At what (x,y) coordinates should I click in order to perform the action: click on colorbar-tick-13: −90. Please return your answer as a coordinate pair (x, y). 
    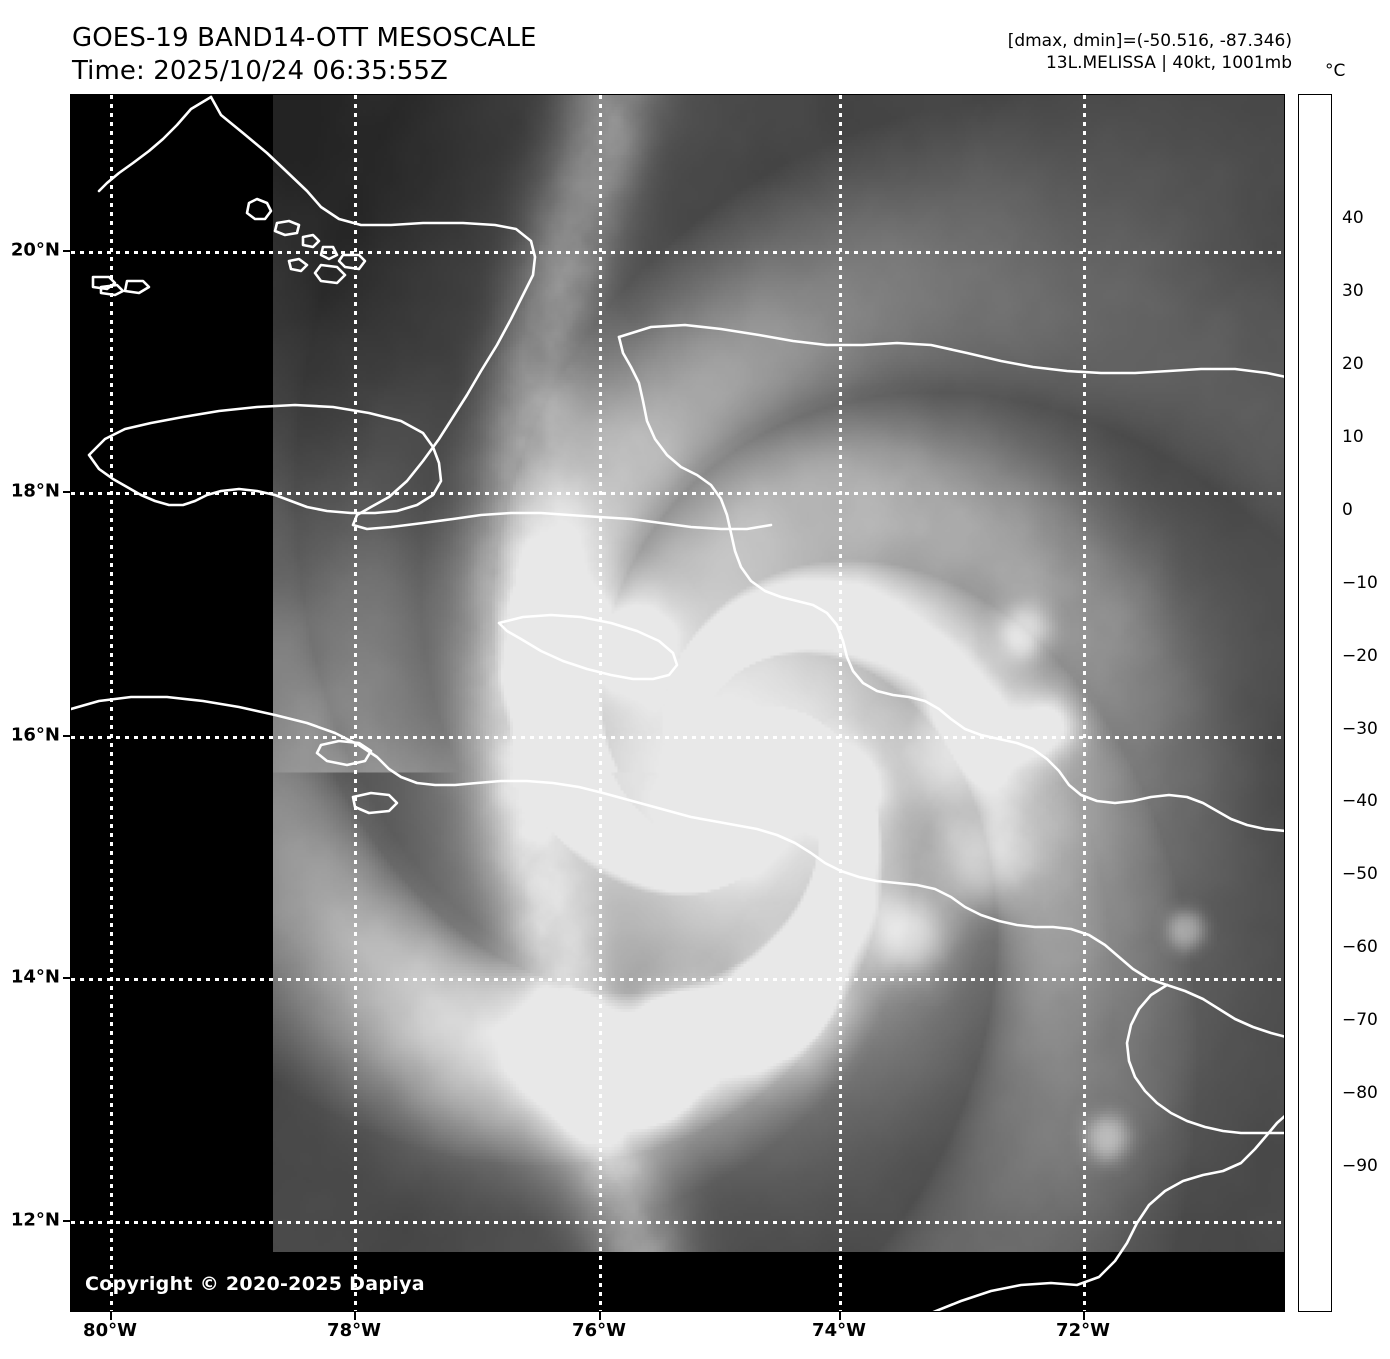
    Looking at the image, I should click on (1360, 1166).